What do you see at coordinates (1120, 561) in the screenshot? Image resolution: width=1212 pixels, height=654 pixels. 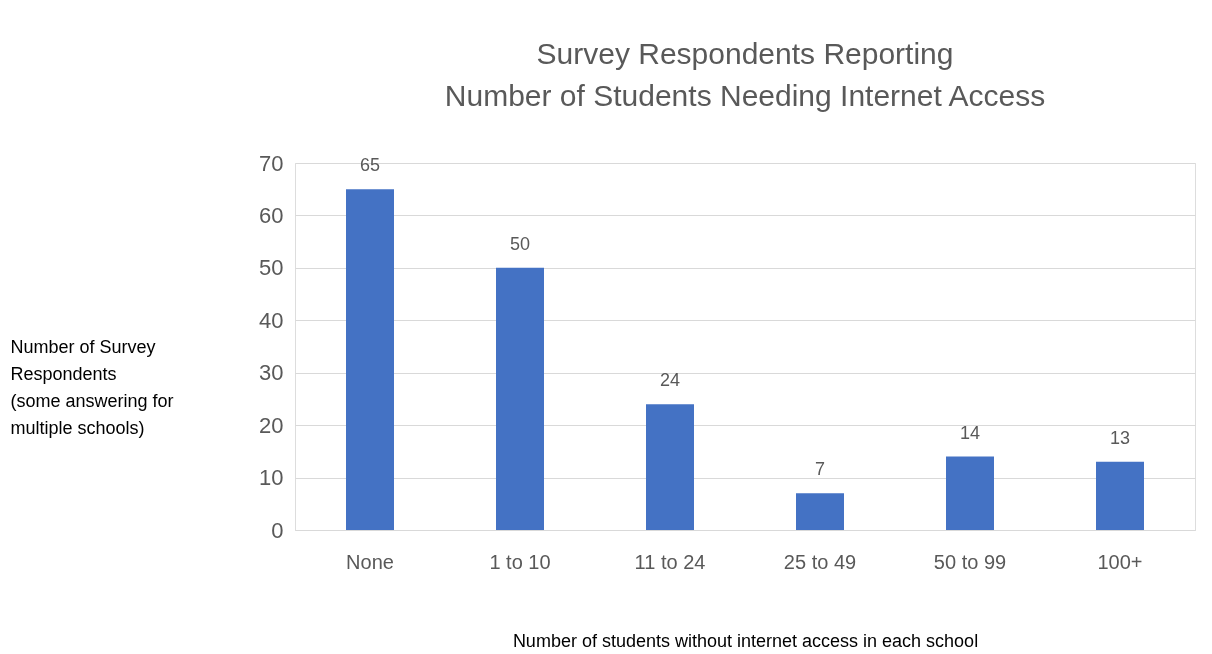 I see `x-tick-label: 100+` at bounding box center [1120, 561].